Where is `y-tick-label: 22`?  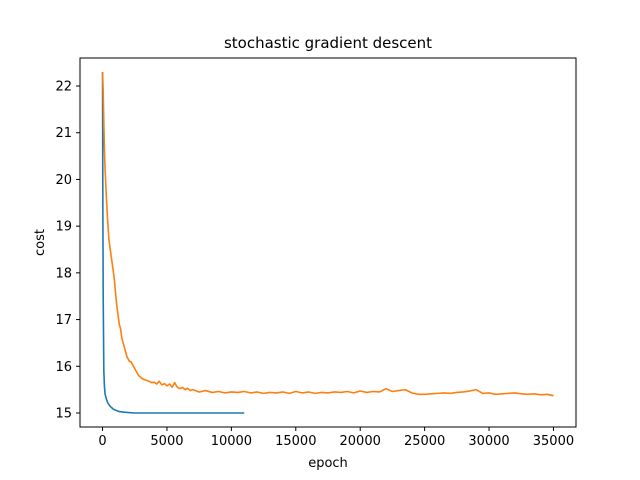 y-tick-label: 22 is located at coordinates (63, 87).